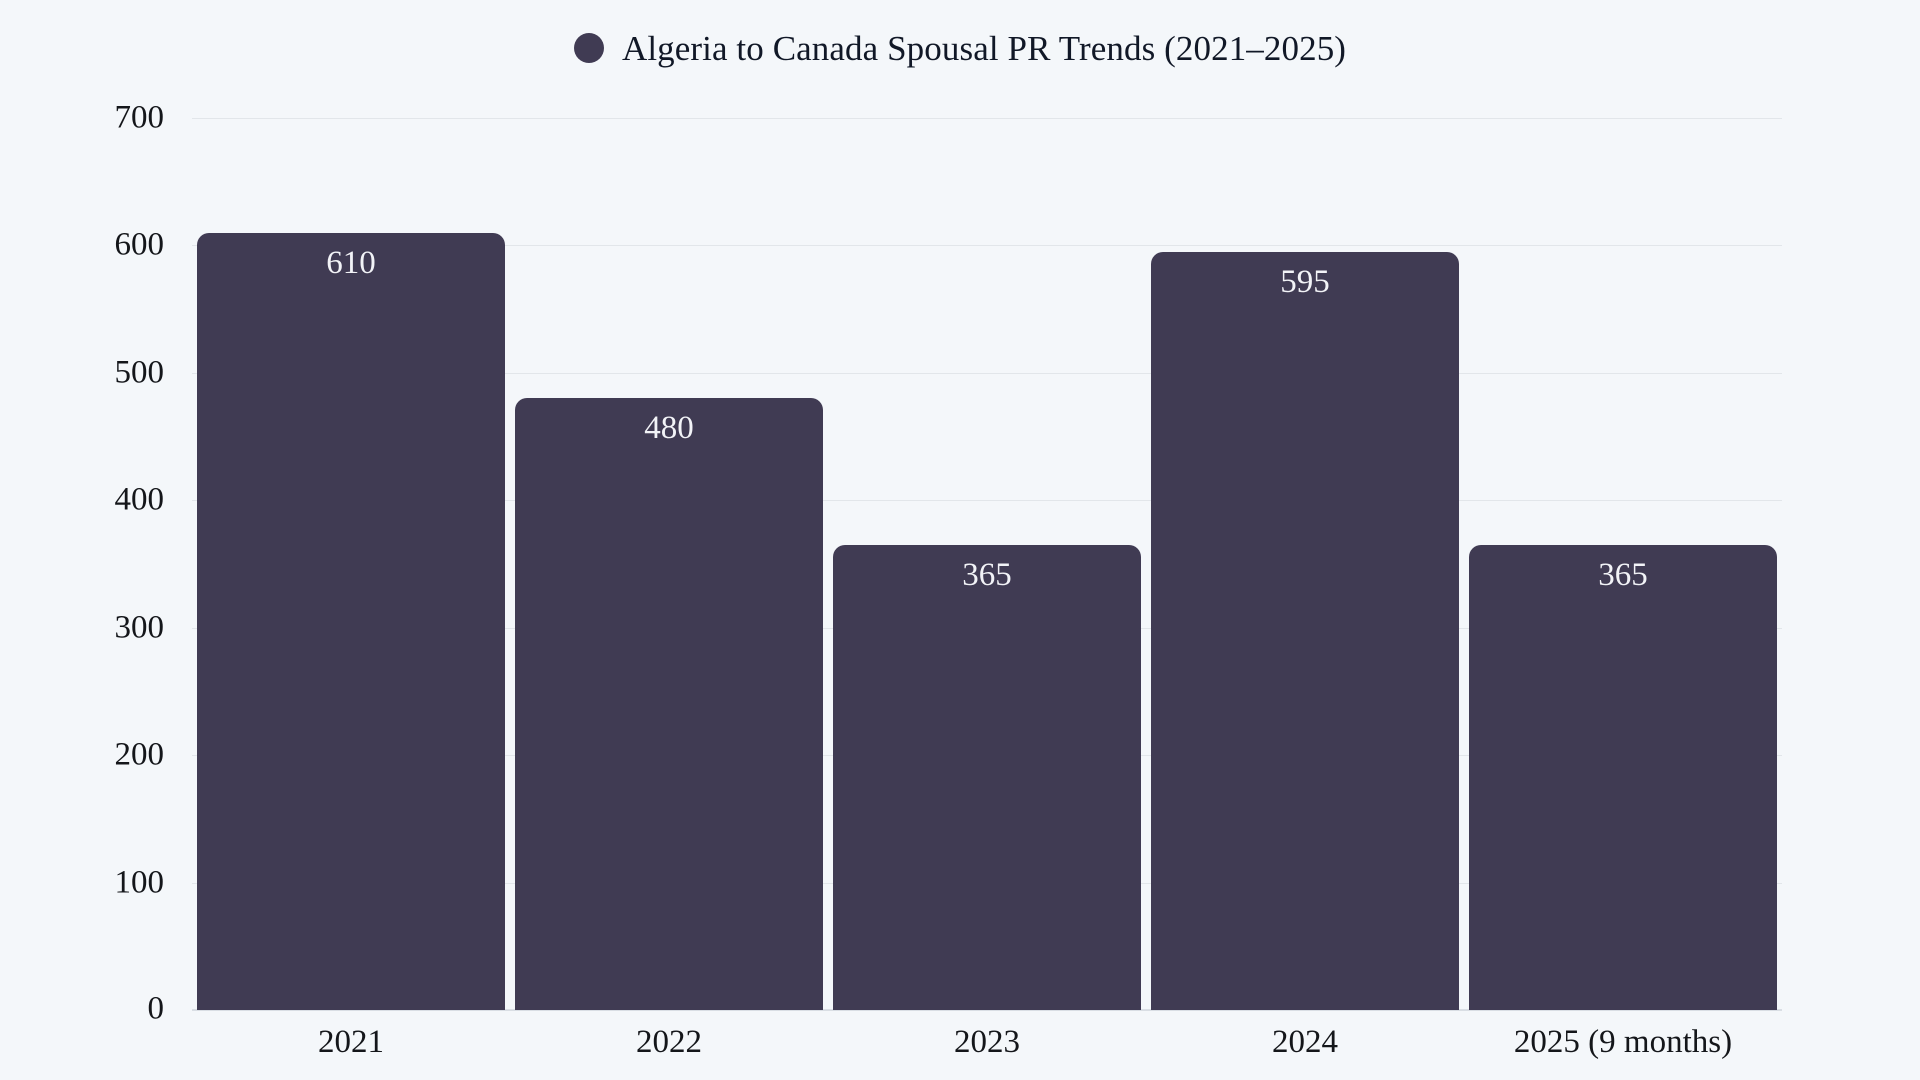 The width and height of the screenshot is (1920, 1080). Describe the element at coordinates (351, 621) in the screenshot. I see `bar-2021: 610` at that location.